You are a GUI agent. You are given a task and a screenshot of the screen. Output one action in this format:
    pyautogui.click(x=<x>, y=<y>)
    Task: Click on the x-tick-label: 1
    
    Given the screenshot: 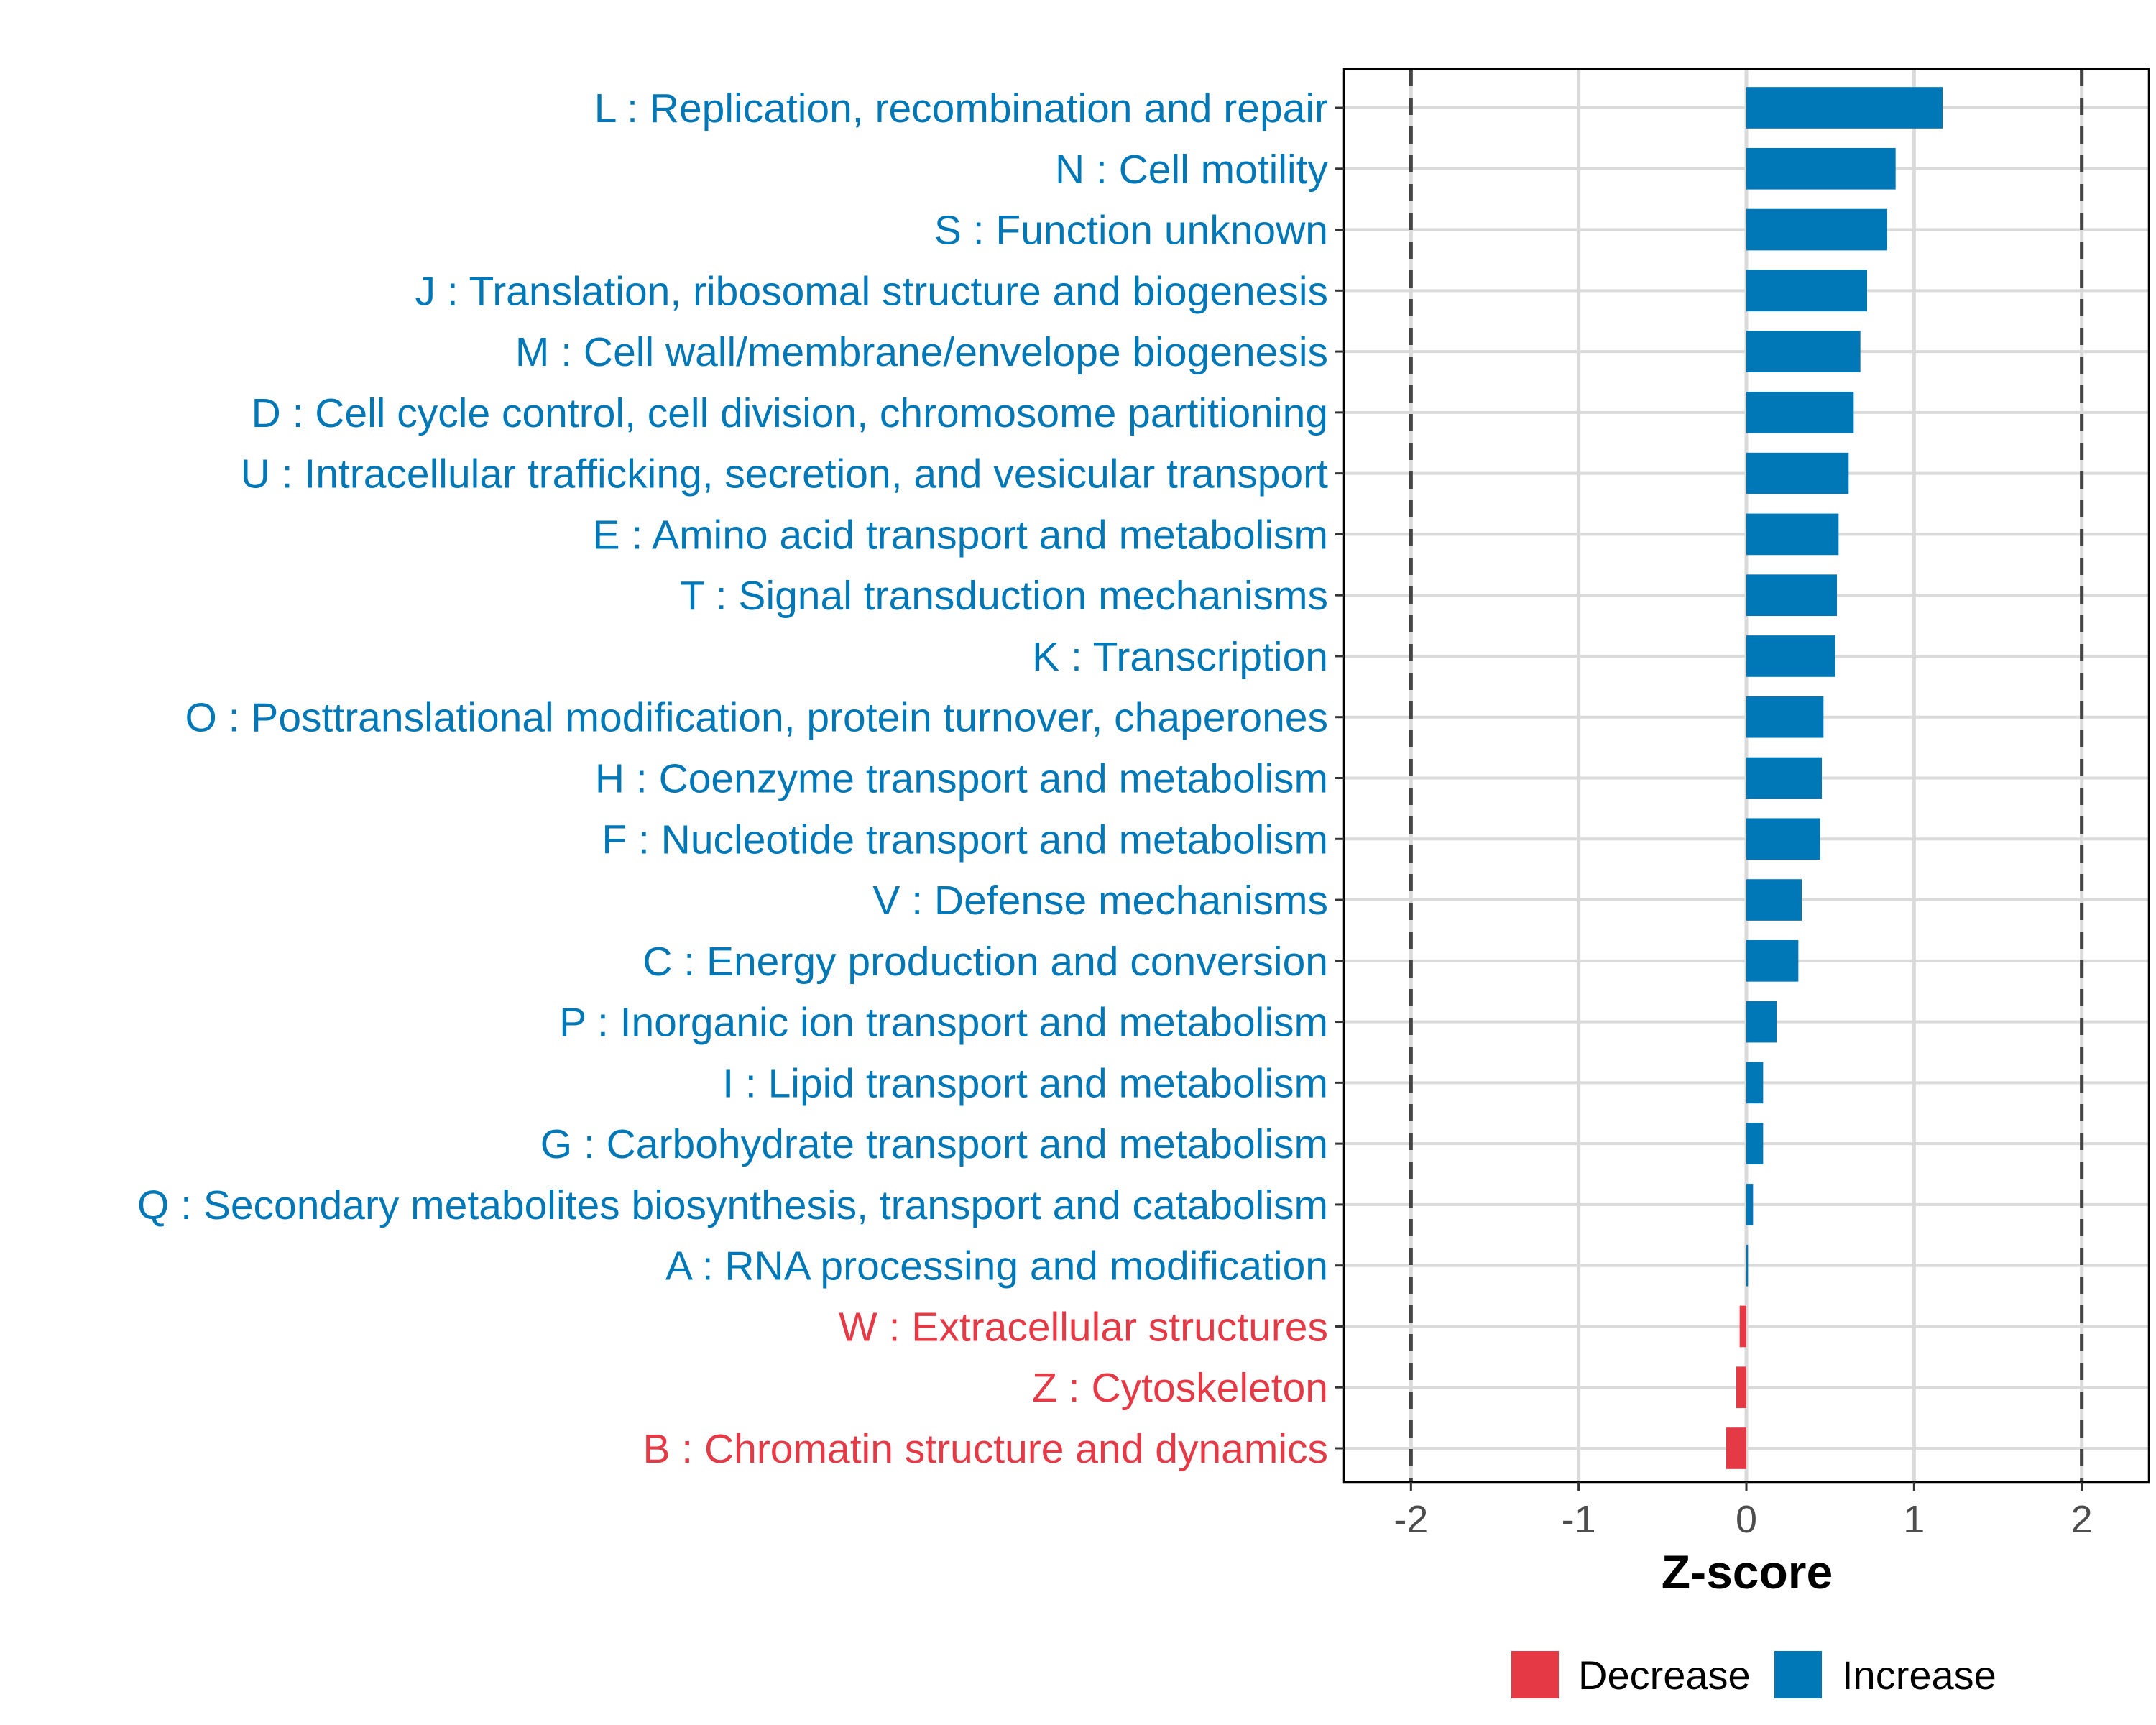 What is the action you would take?
    pyautogui.click(x=1914, y=1519)
    